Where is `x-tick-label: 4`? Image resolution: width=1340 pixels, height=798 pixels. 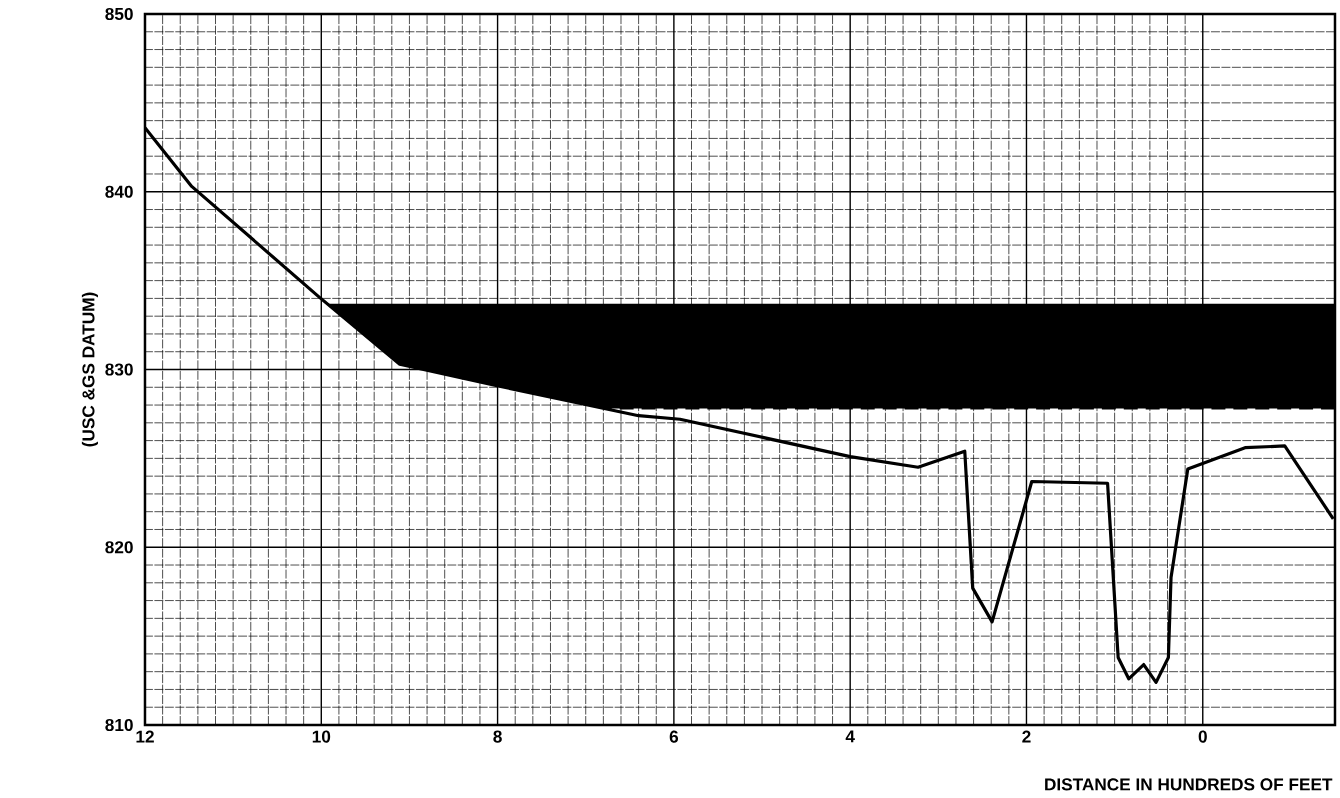 x-tick-label: 4 is located at coordinates (850, 736).